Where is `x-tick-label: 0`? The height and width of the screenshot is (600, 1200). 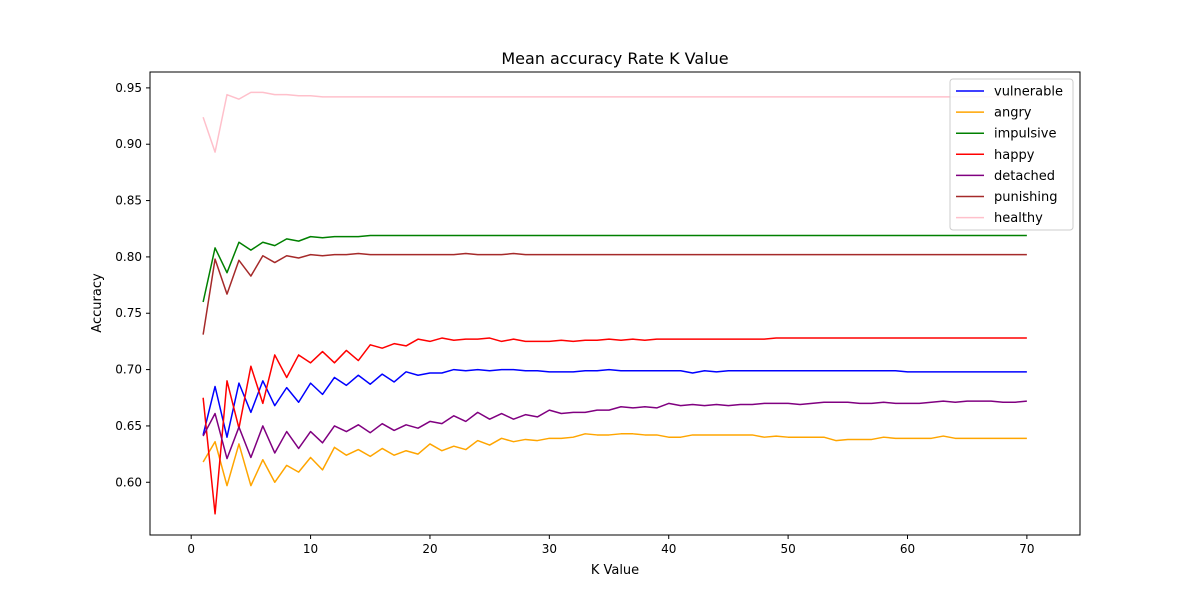 x-tick-label: 0 is located at coordinates (191, 549).